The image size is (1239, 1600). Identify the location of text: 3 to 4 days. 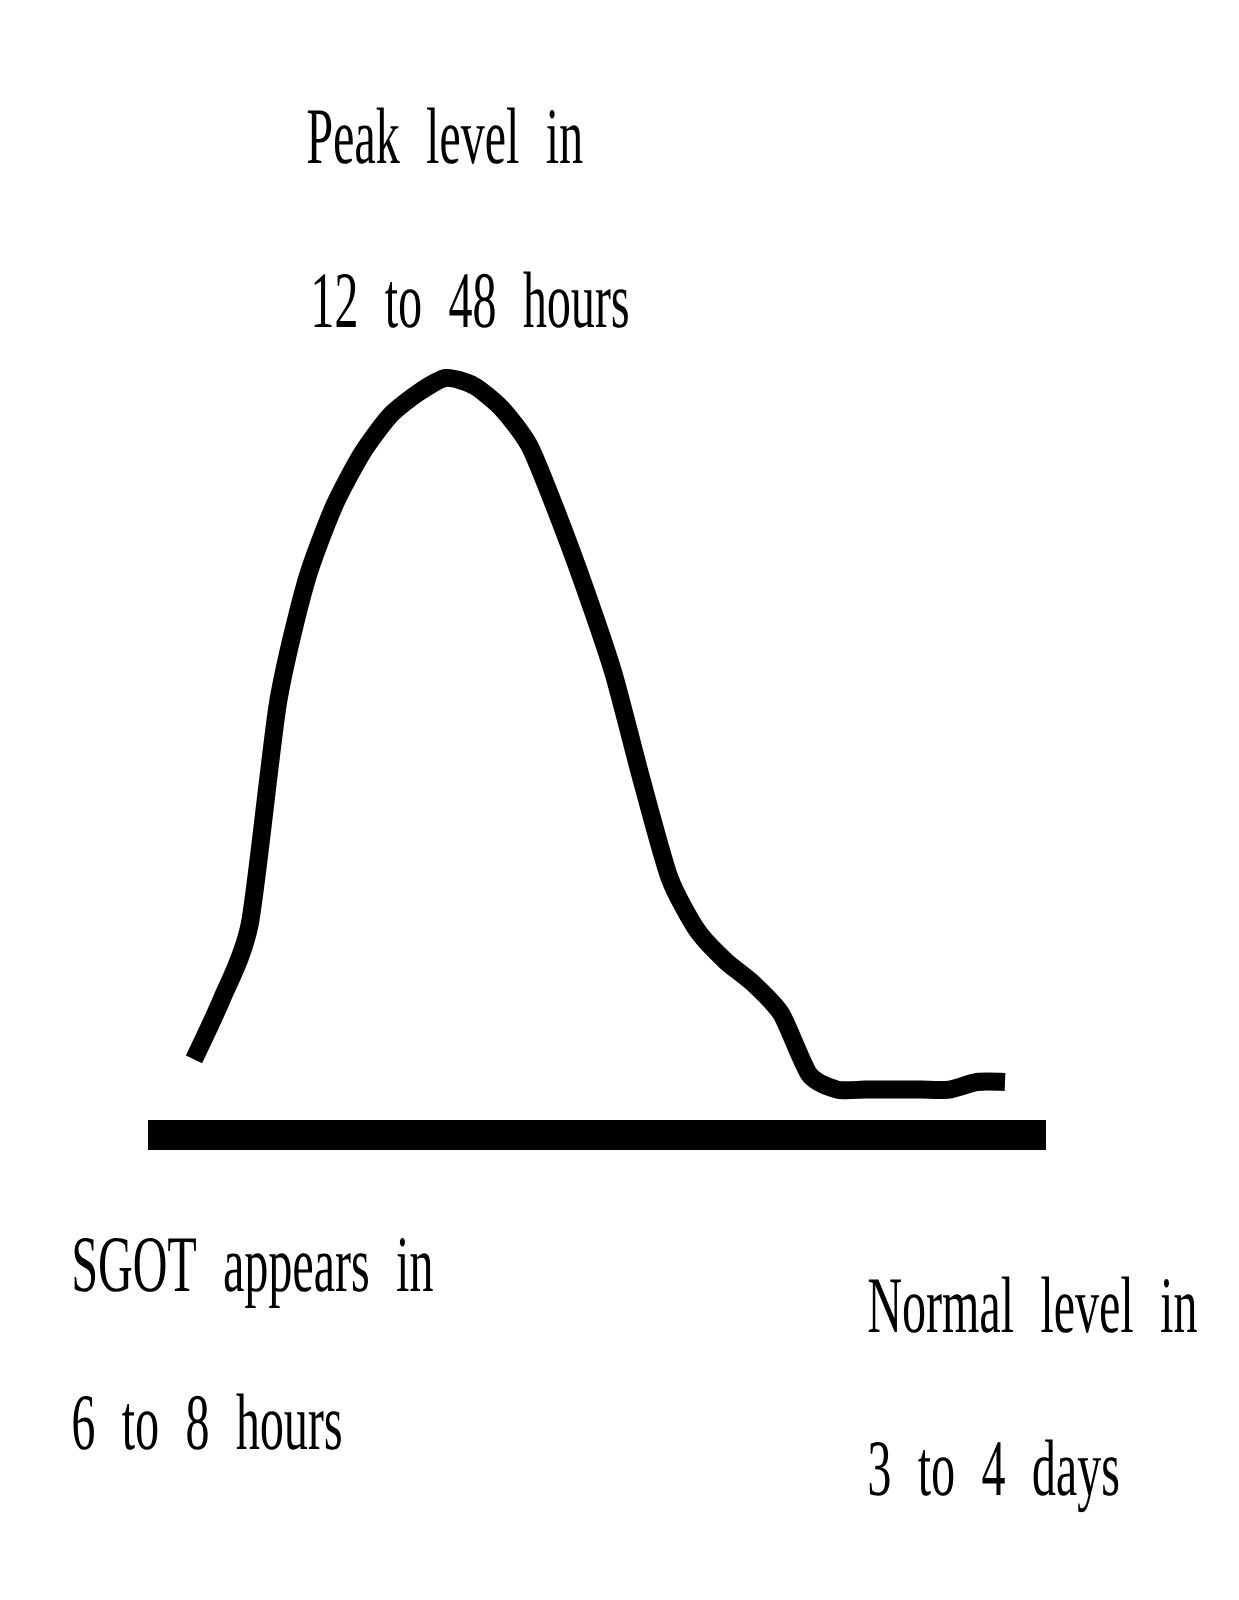
(994, 1476).